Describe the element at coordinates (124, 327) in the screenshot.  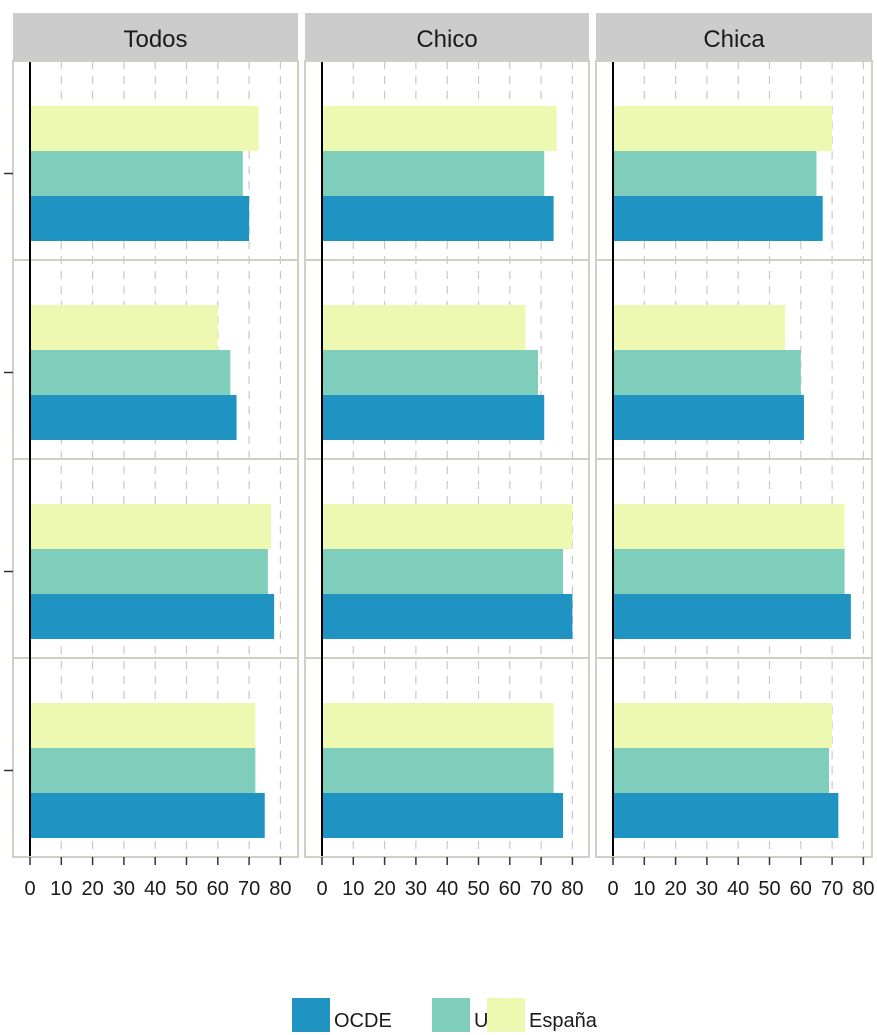
I see `bar-todos-row2-españa` at that location.